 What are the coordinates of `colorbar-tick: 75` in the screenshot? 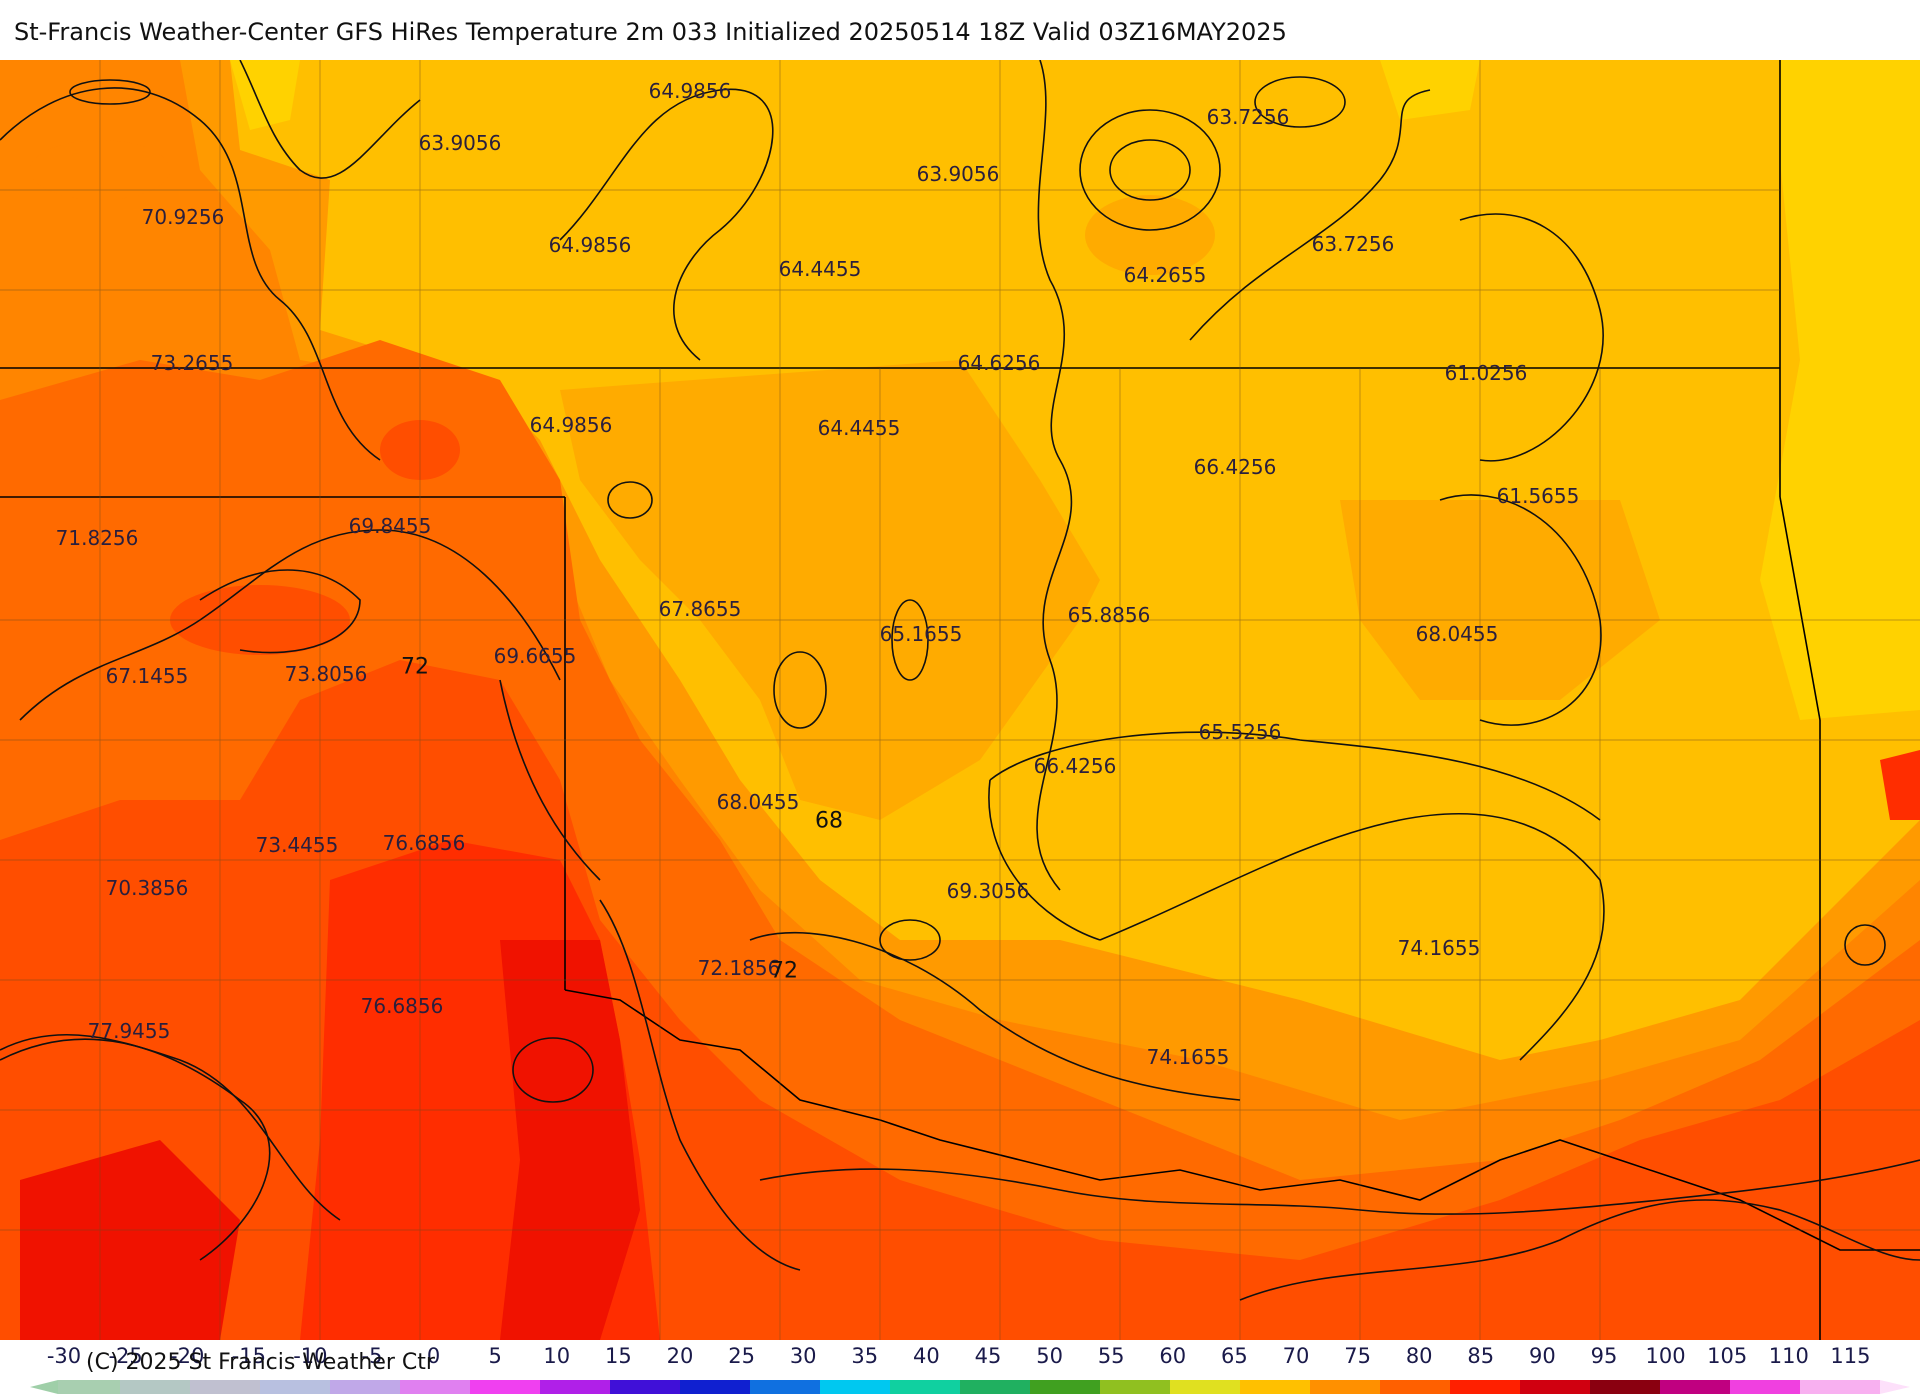 It's located at (1357, 1356).